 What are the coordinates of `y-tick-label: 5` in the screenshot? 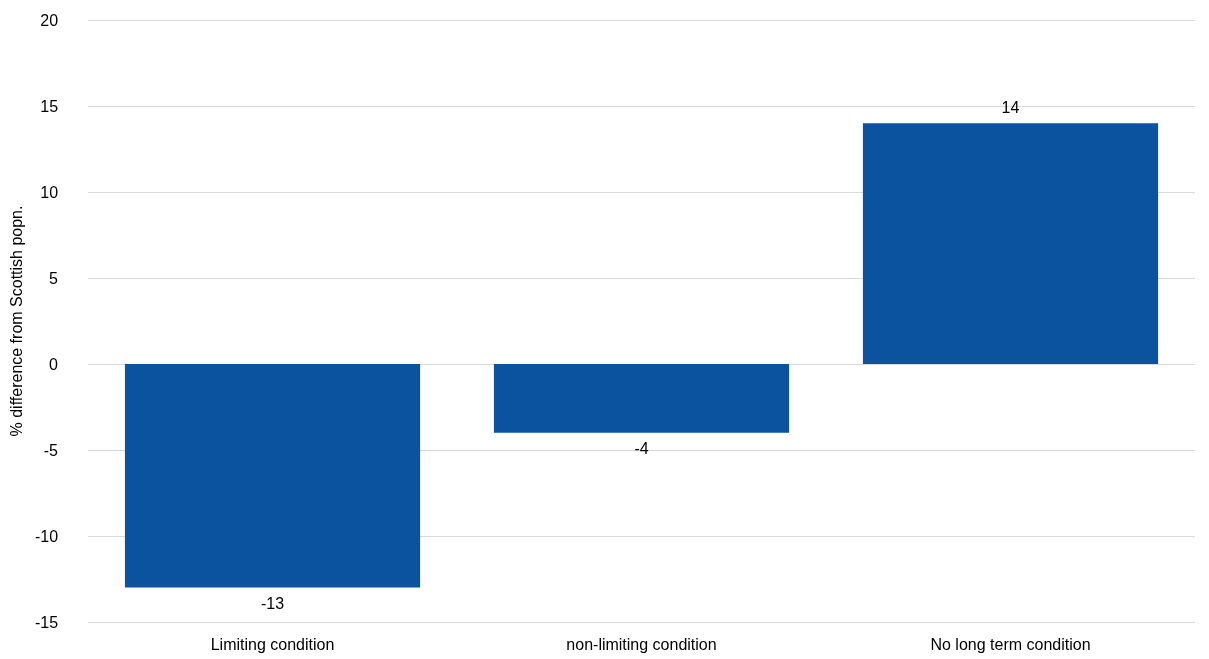 It's located at (54, 278).